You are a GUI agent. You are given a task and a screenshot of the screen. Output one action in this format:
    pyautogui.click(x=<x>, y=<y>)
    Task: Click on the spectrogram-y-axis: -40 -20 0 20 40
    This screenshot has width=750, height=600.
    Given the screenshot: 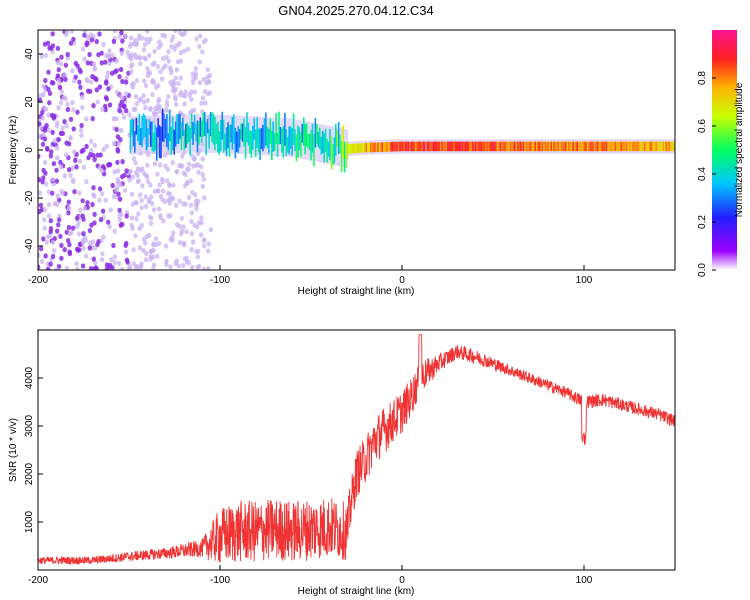 What is the action you would take?
    pyautogui.click(x=33, y=150)
    